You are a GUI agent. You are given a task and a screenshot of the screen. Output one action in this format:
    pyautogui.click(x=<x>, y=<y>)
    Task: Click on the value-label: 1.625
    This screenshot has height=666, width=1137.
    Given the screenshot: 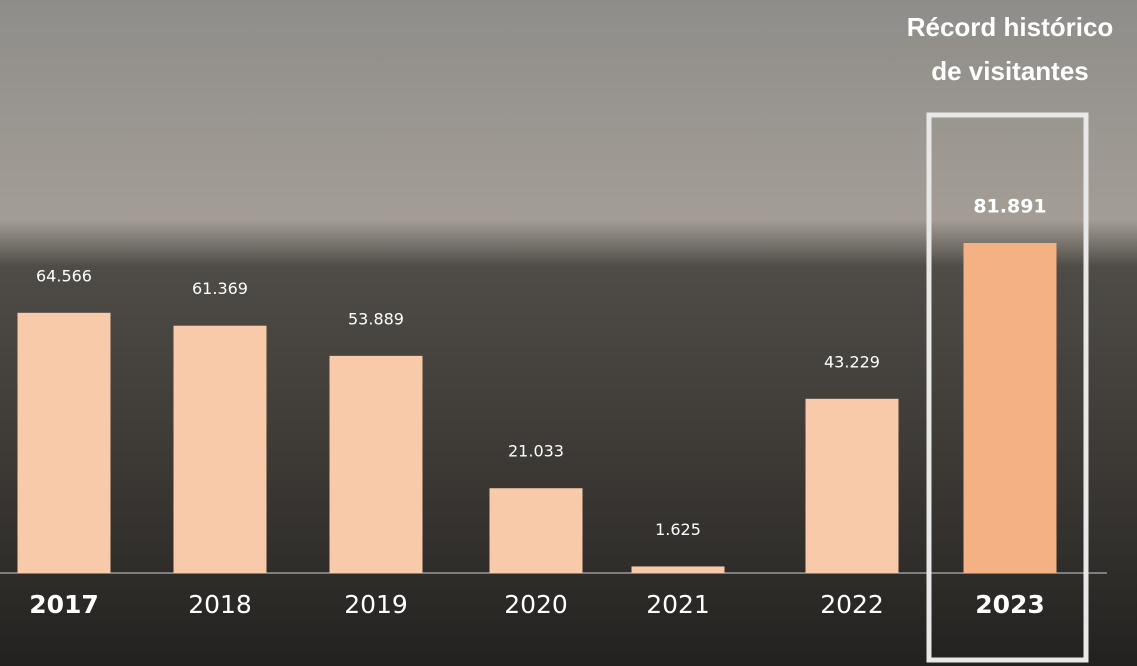 What is the action you would take?
    pyautogui.click(x=678, y=529)
    